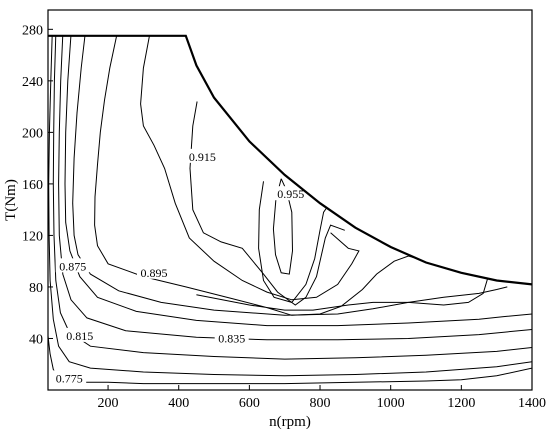 Image resolution: width=550 pixels, height=434 pixels. What do you see at coordinates (36, 288) in the screenshot?
I see `y-tick-label: 80` at bounding box center [36, 288].